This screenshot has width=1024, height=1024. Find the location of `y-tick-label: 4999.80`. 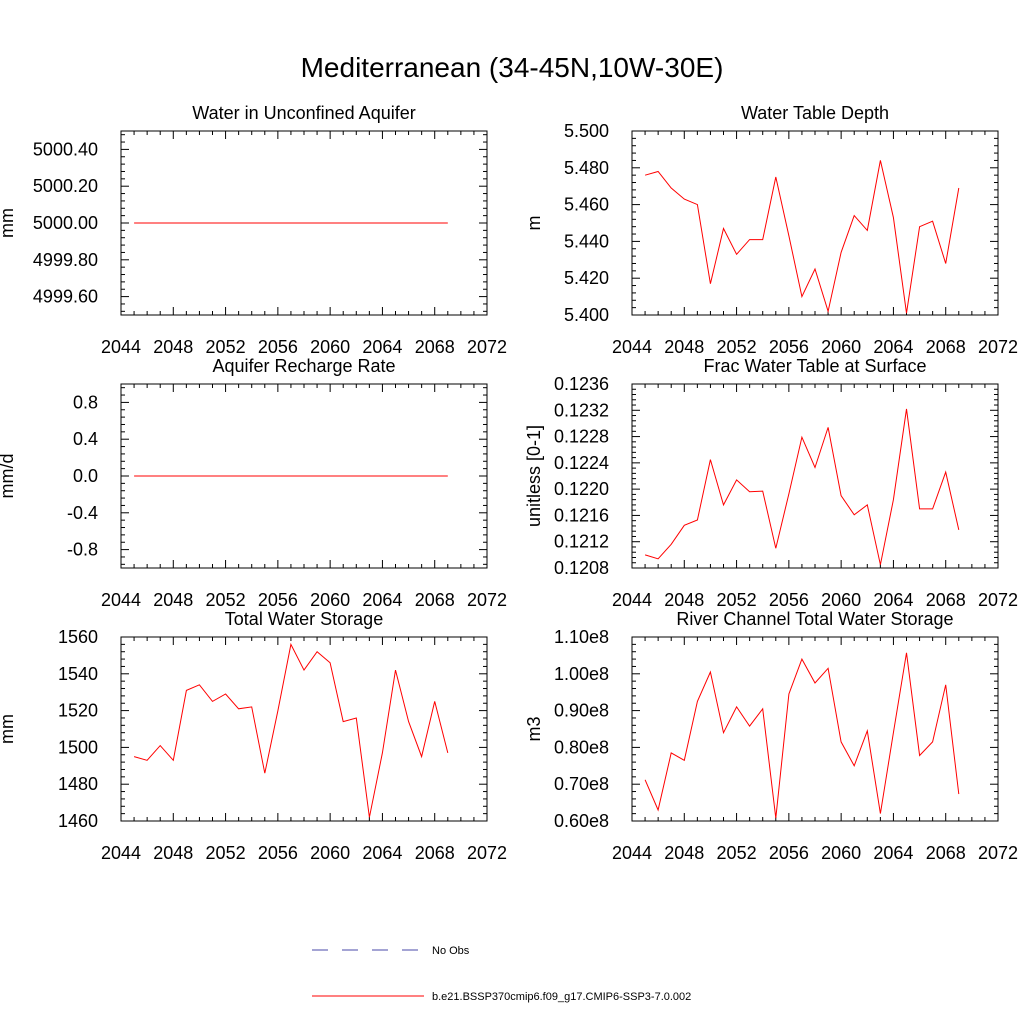

y-tick-label: 4999.80 is located at coordinates (65, 260).